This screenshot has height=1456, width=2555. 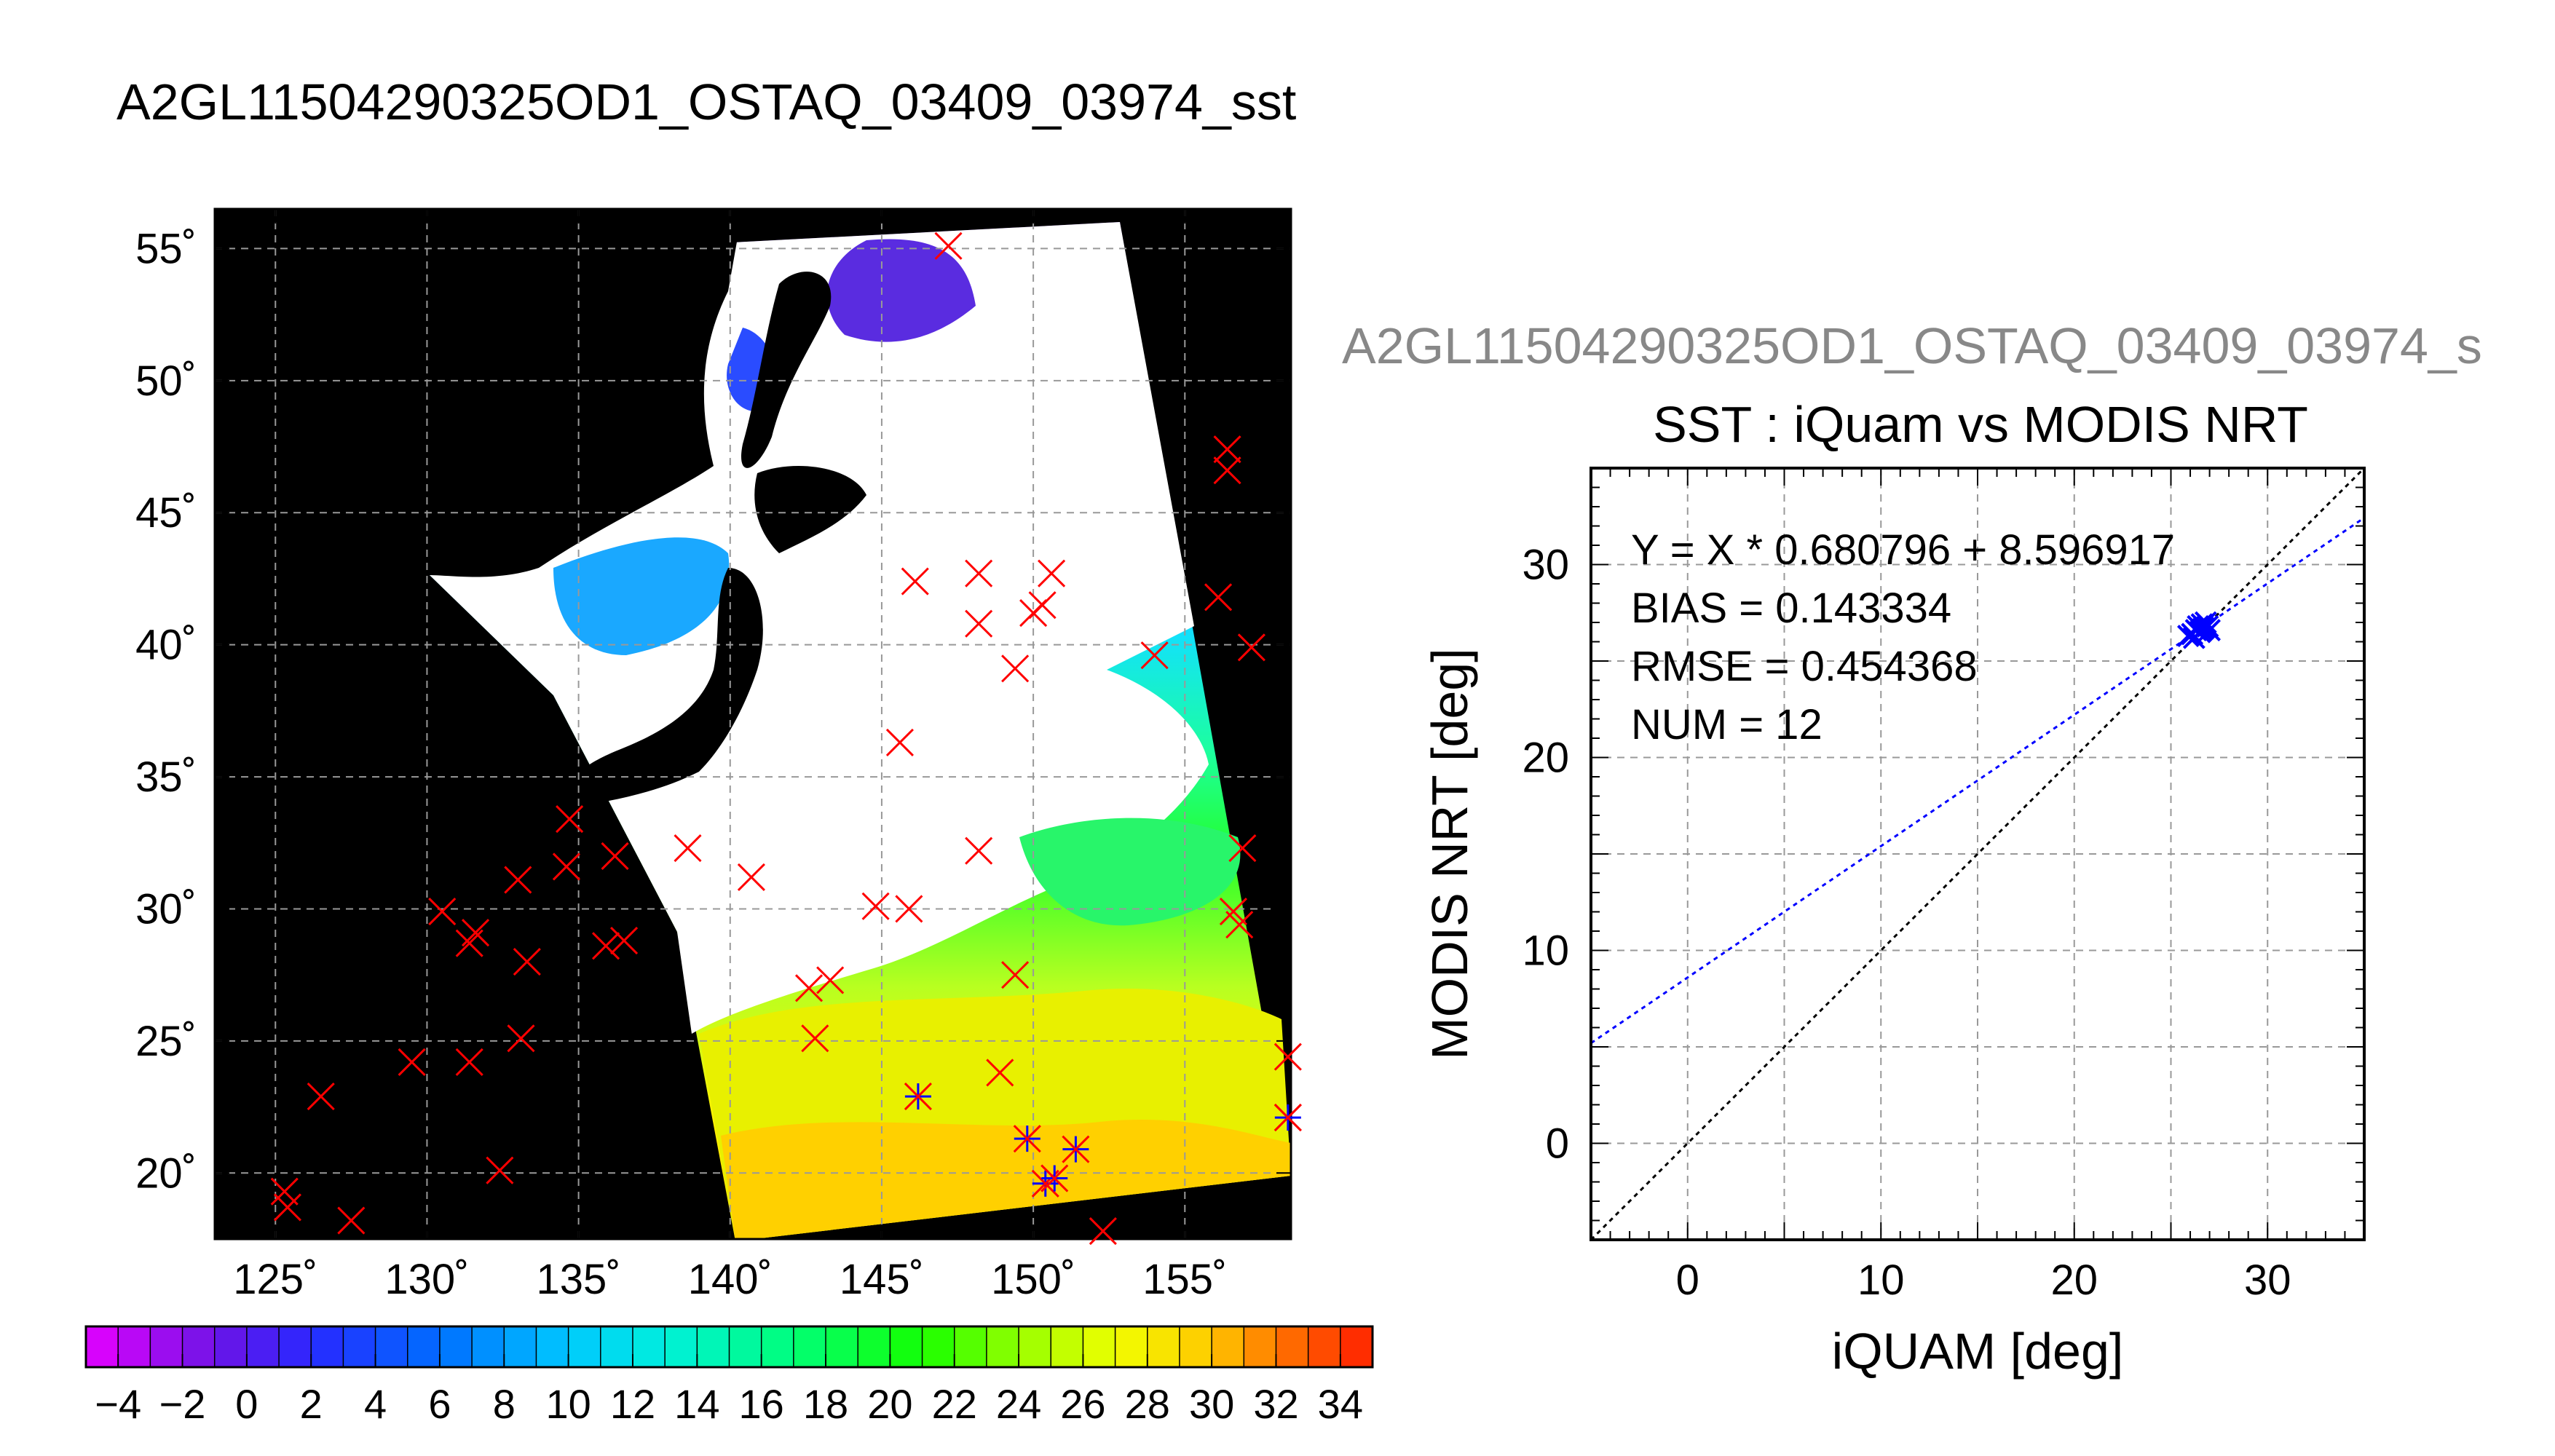 What do you see at coordinates (1545, 951) in the screenshot?
I see `scatter-y-tick-label: 10` at bounding box center [1545, 951].